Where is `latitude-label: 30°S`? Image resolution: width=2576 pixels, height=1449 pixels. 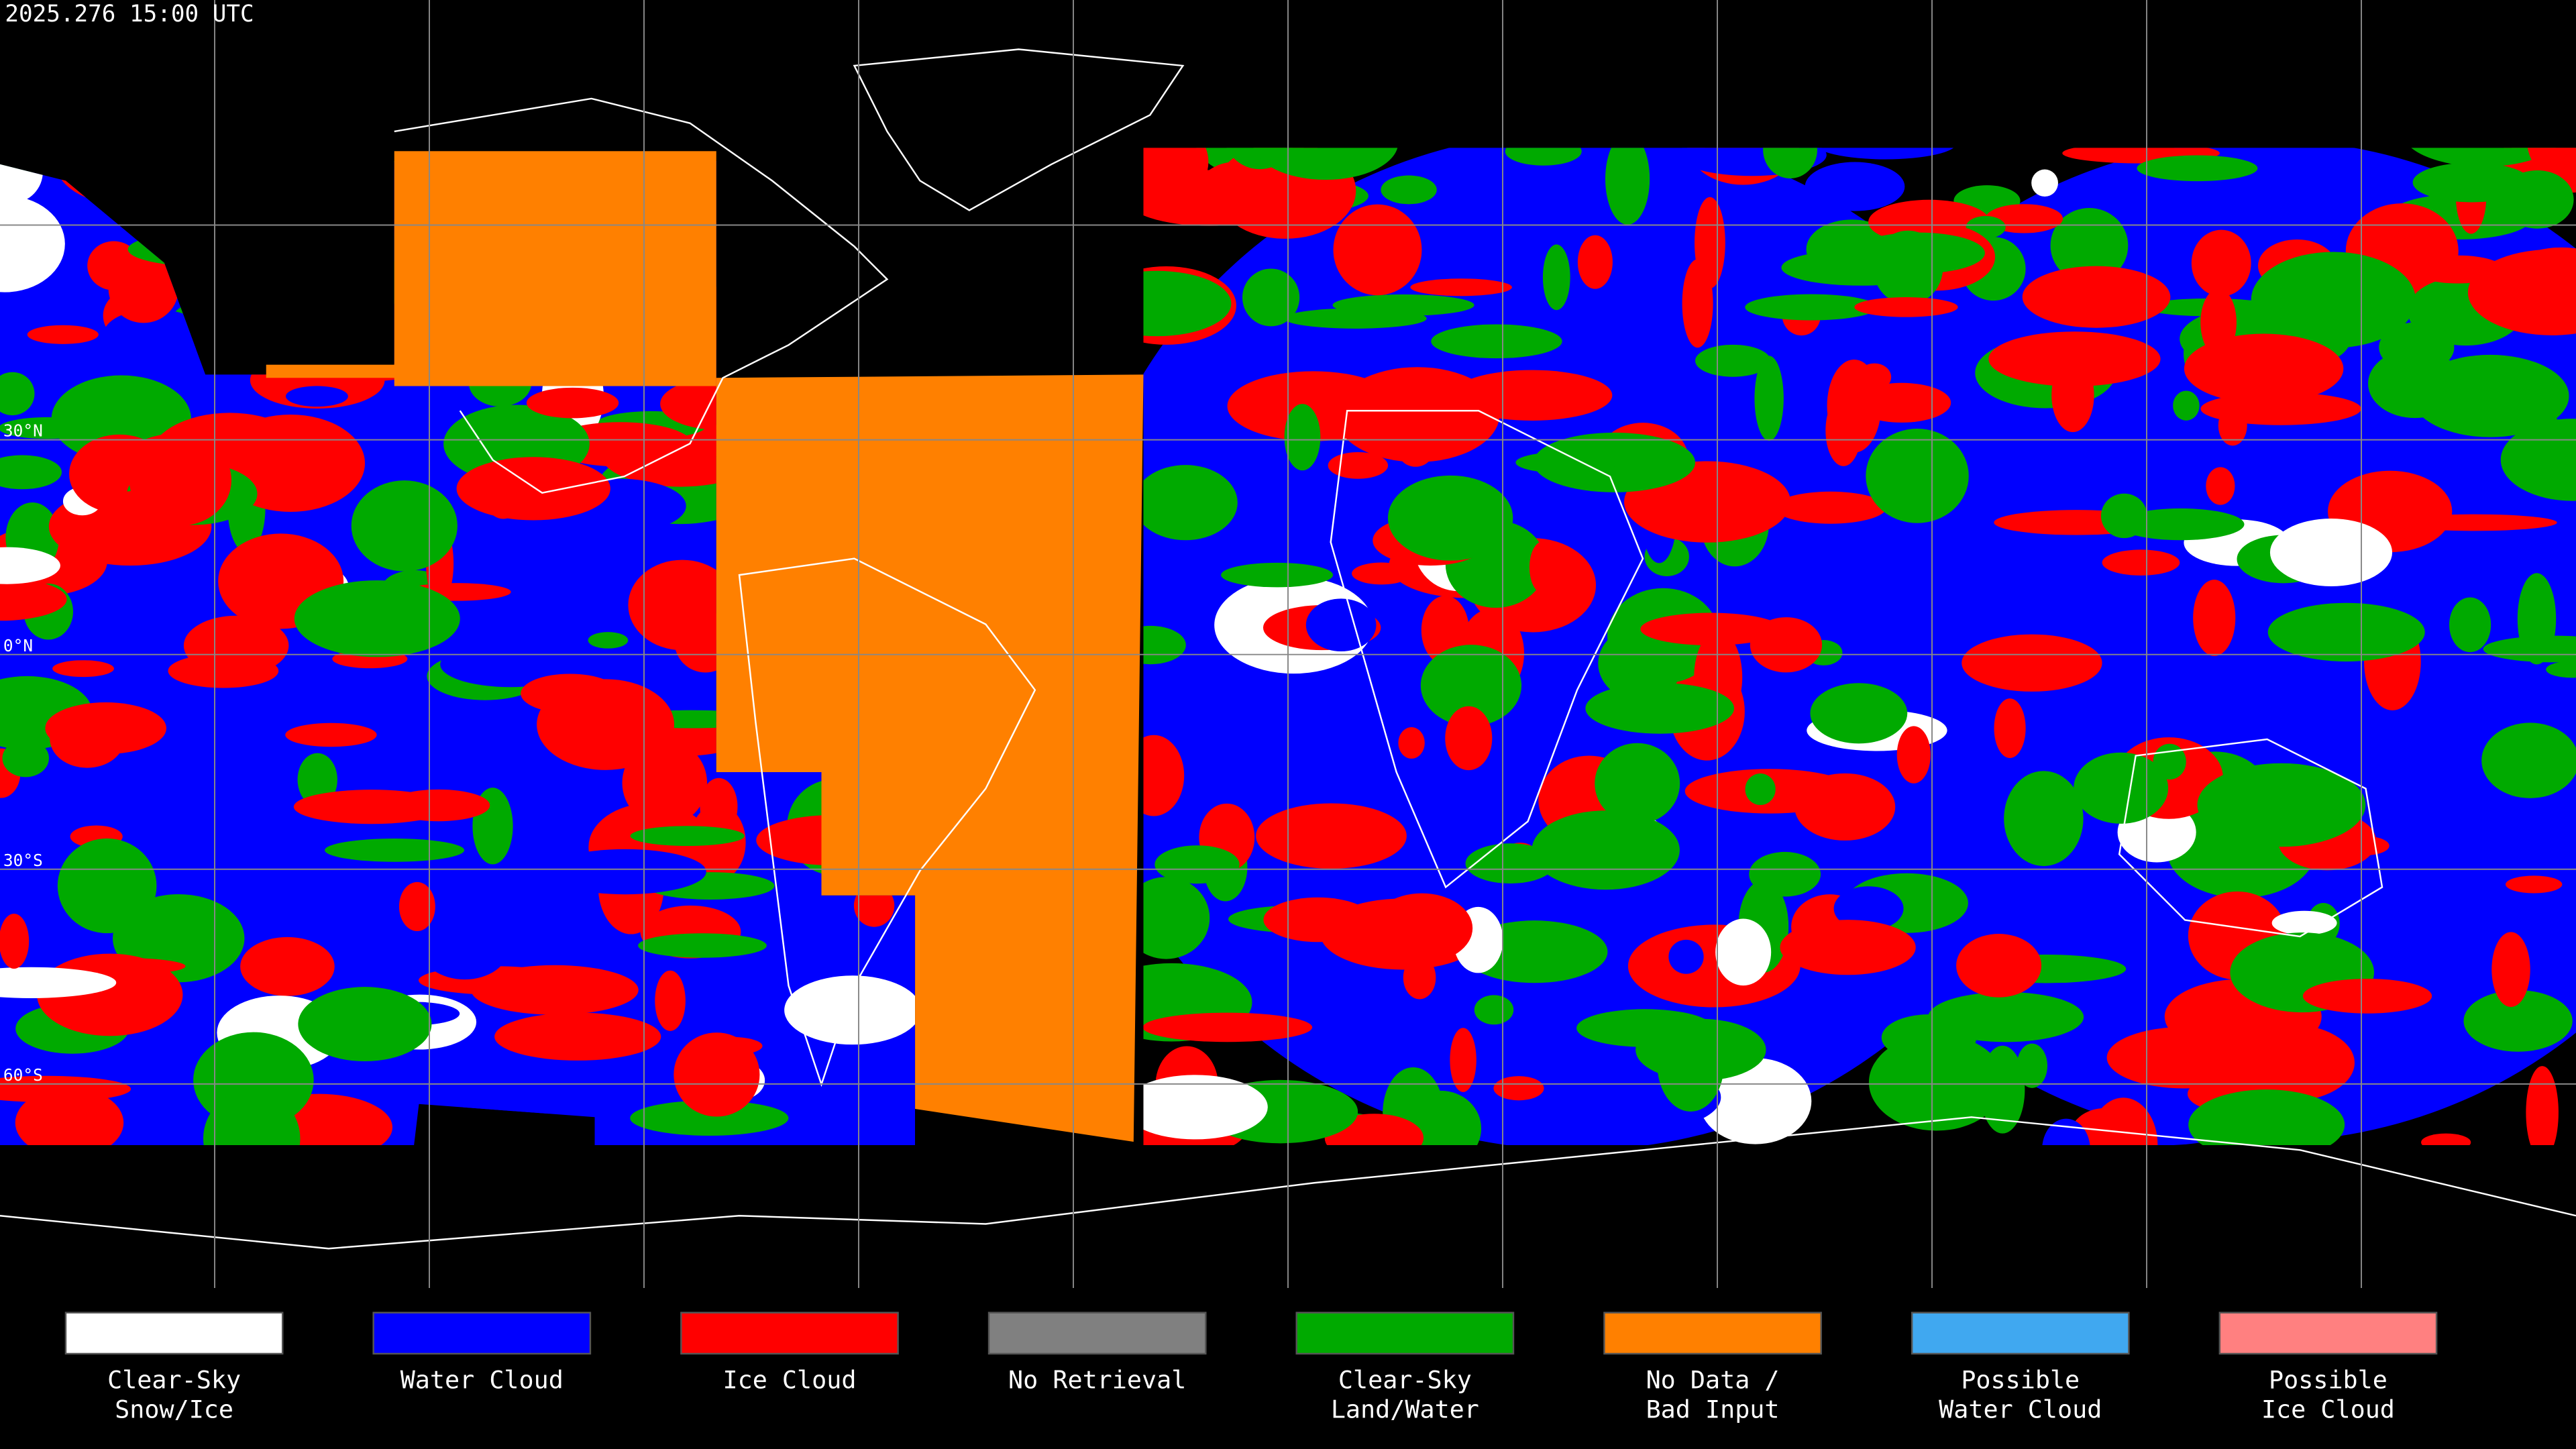
latitude-label: 30°S is located at coordinates (23, 860).